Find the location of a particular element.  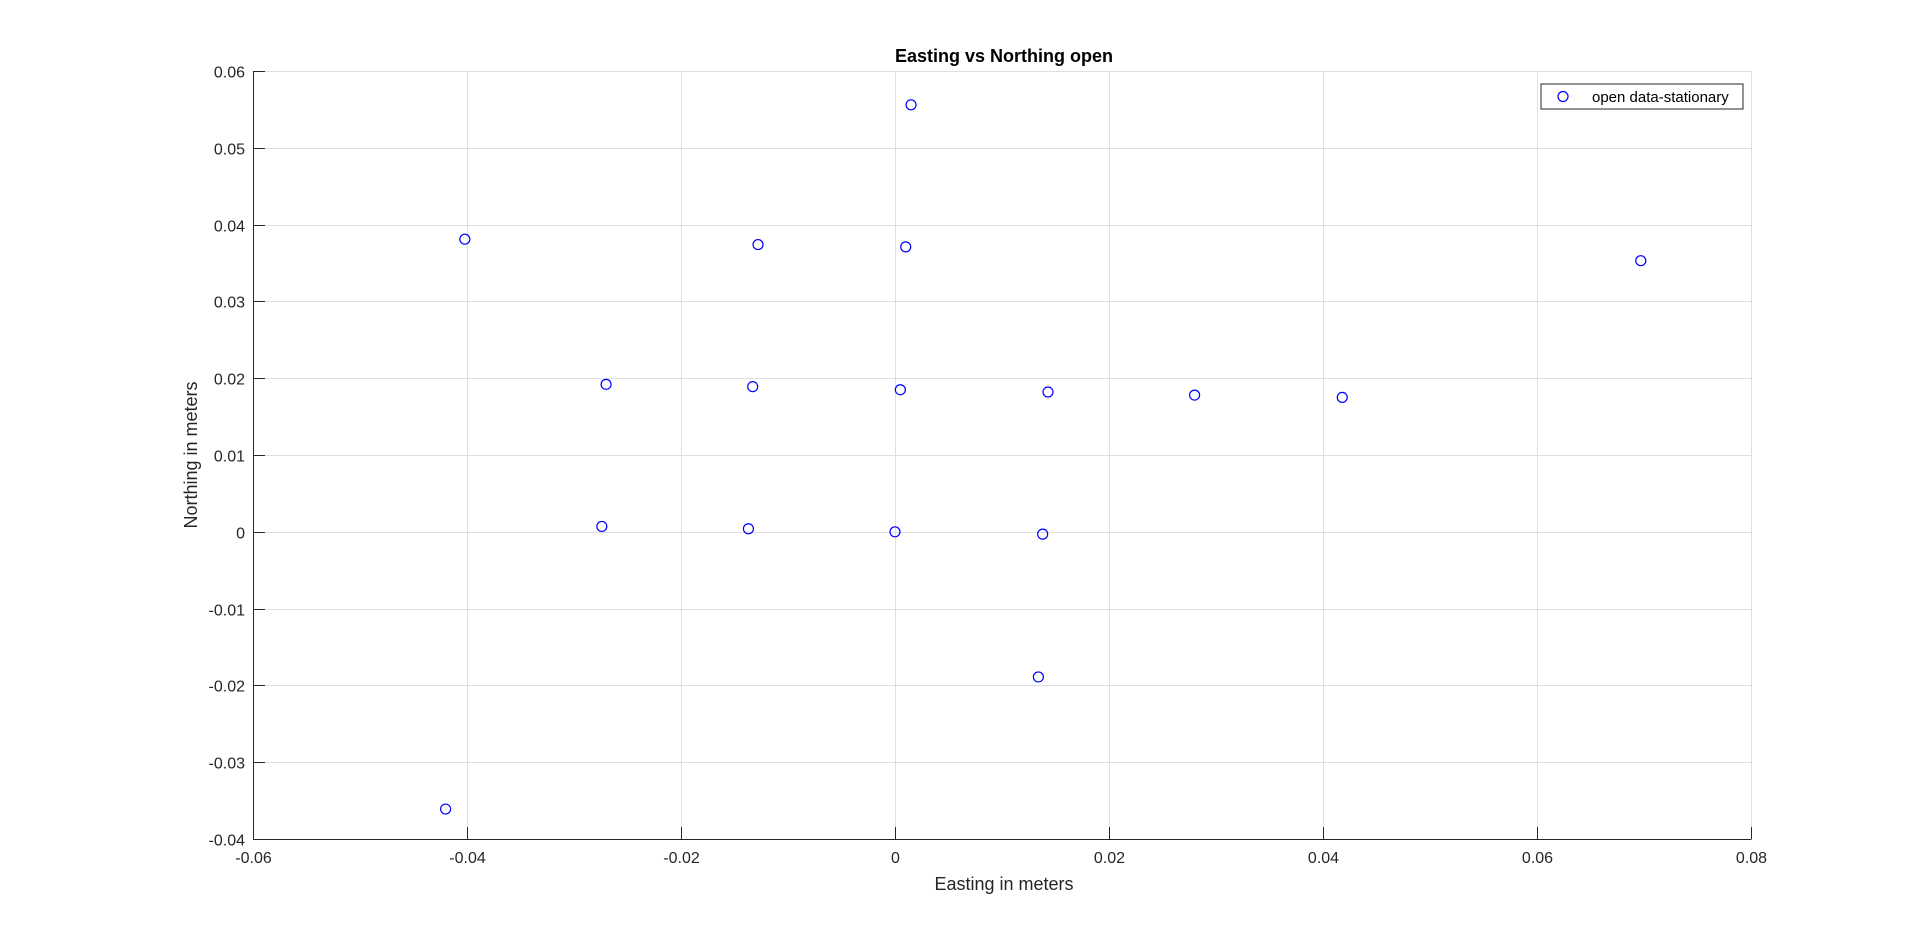

x-tick-label: -0.06 is located at coordinates (253, 858).